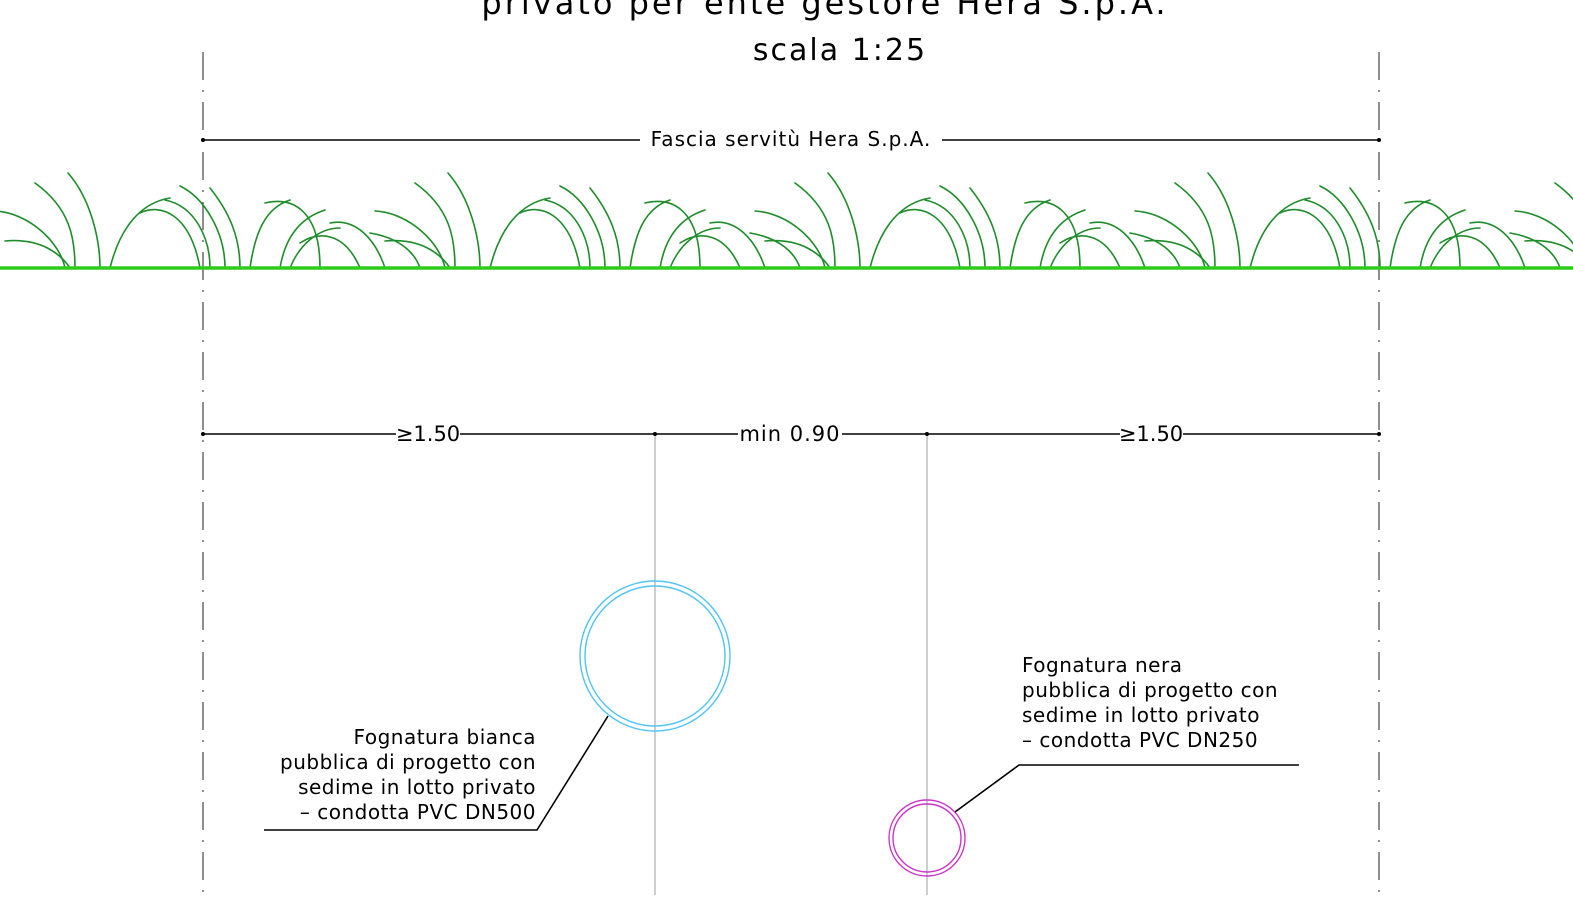 The image size is (1573, 900). I want to click on label-white-sewer-line-1: Fognatura bianca, so click(445, 737).